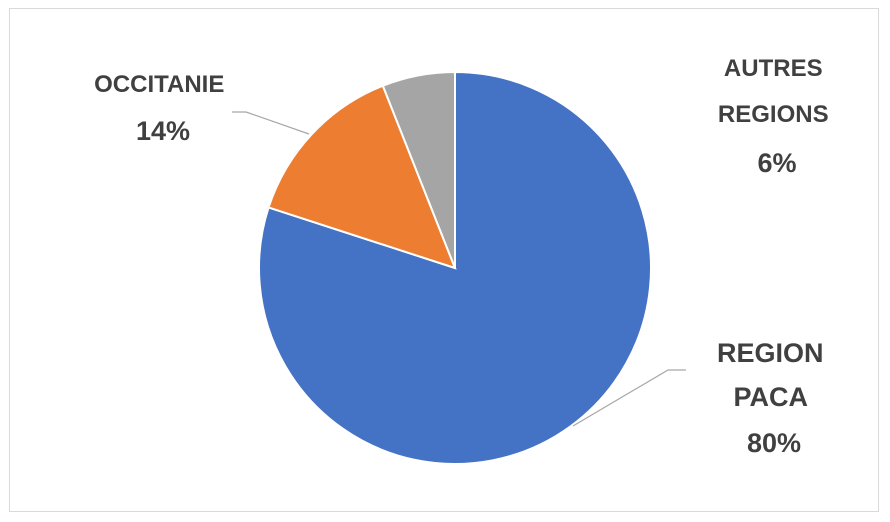  What do you see at coordinates (418, 169) in the screenshot?
I see `pie-slice-autres-regions` at bounding box center [418, 169].